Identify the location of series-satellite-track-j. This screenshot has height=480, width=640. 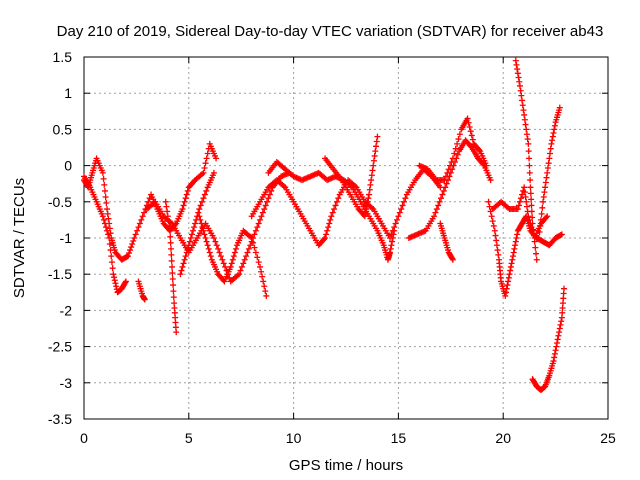
(351, 176).